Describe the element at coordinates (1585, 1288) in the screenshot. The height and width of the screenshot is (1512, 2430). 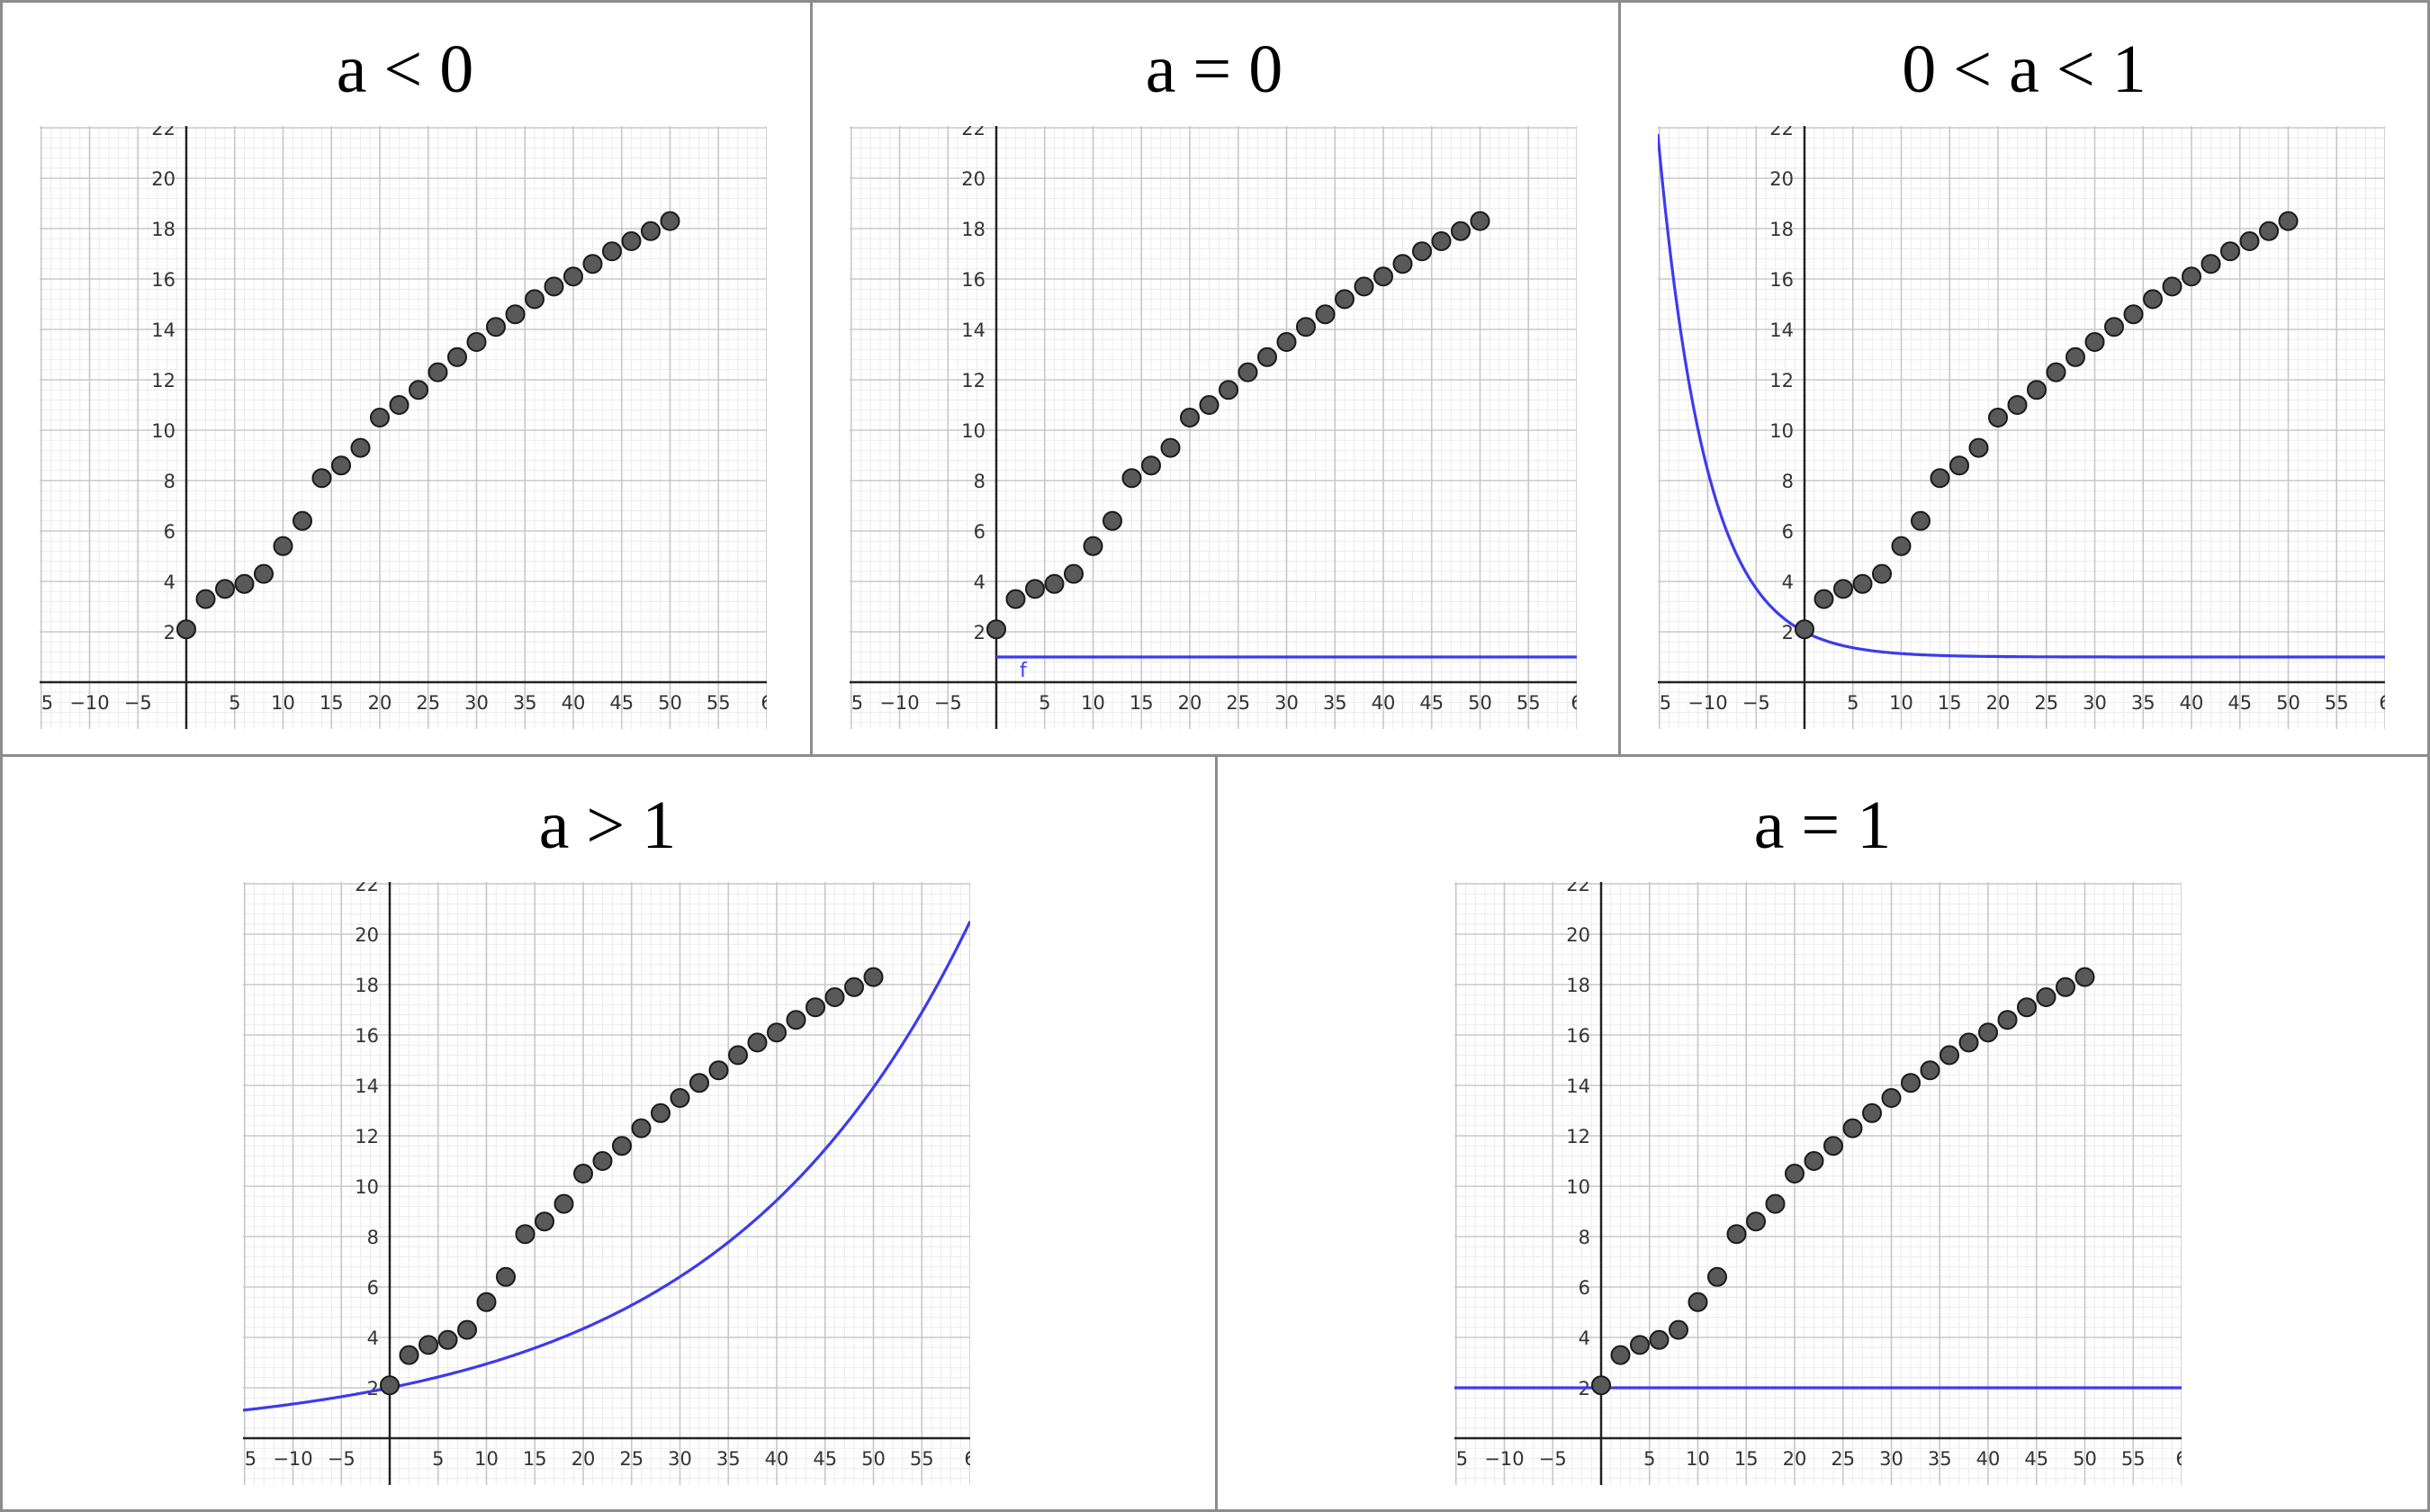
I see `y-tick-label: 6` at that location.